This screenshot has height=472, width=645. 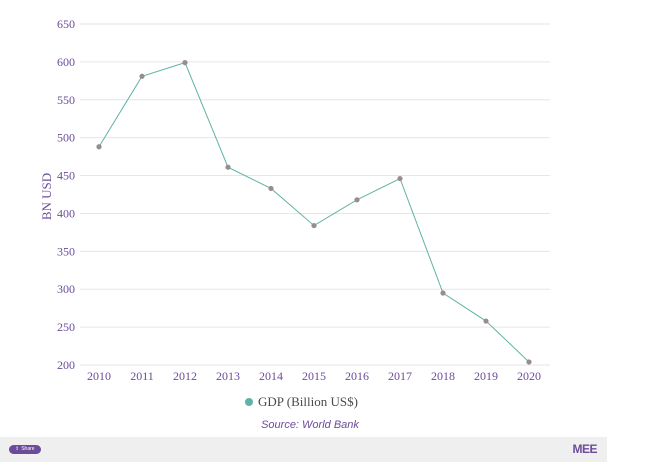 I want to click on y-tick-label: 450, so click(x=66, y=176).